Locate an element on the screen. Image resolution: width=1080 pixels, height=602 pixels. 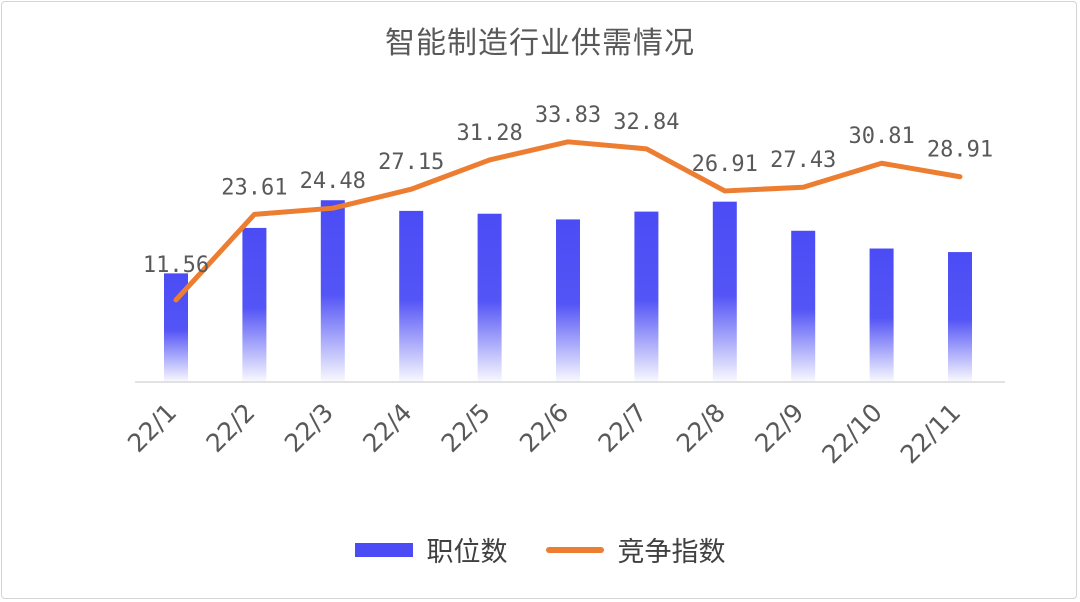
x-tick-22/9: 22/9 is located at coordinates (779, 428).